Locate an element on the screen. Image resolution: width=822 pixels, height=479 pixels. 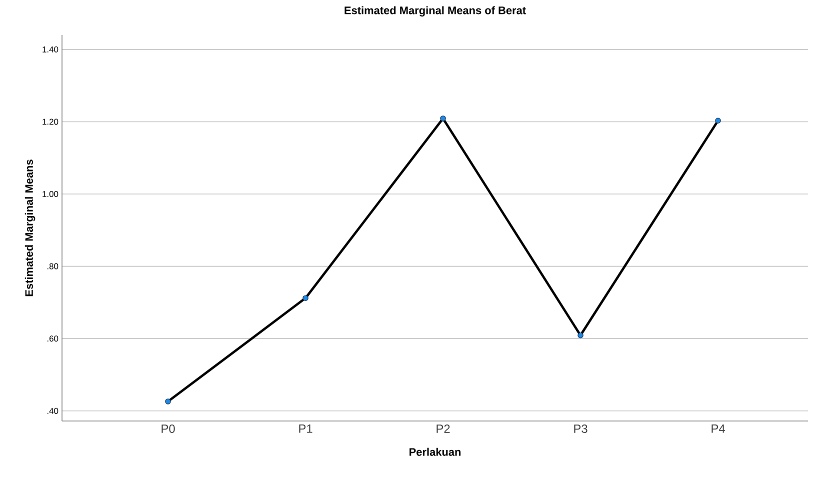
y-tick-label: .60 is located at coordinates (52, 339).